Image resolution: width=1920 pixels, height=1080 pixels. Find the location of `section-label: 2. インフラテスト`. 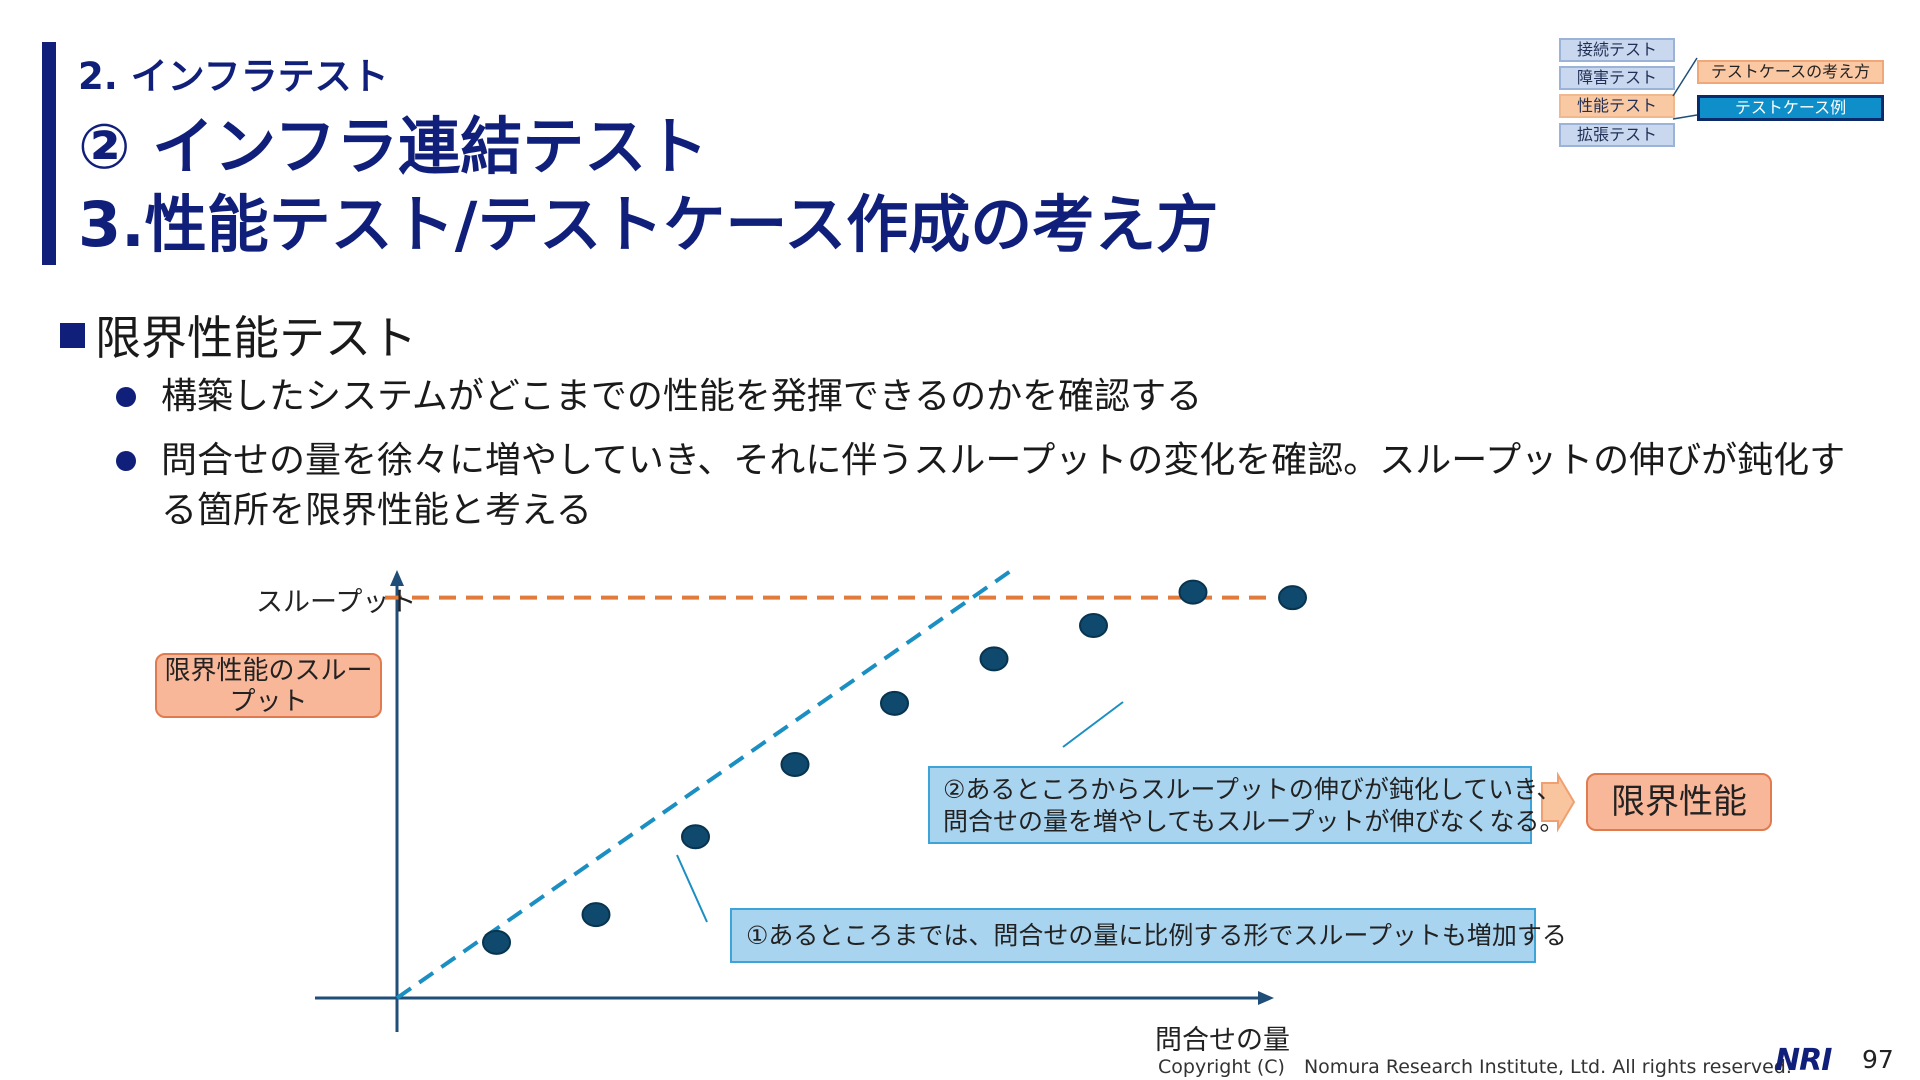

section-label: 2. インフラテスト is located at coordinates (233, 76).